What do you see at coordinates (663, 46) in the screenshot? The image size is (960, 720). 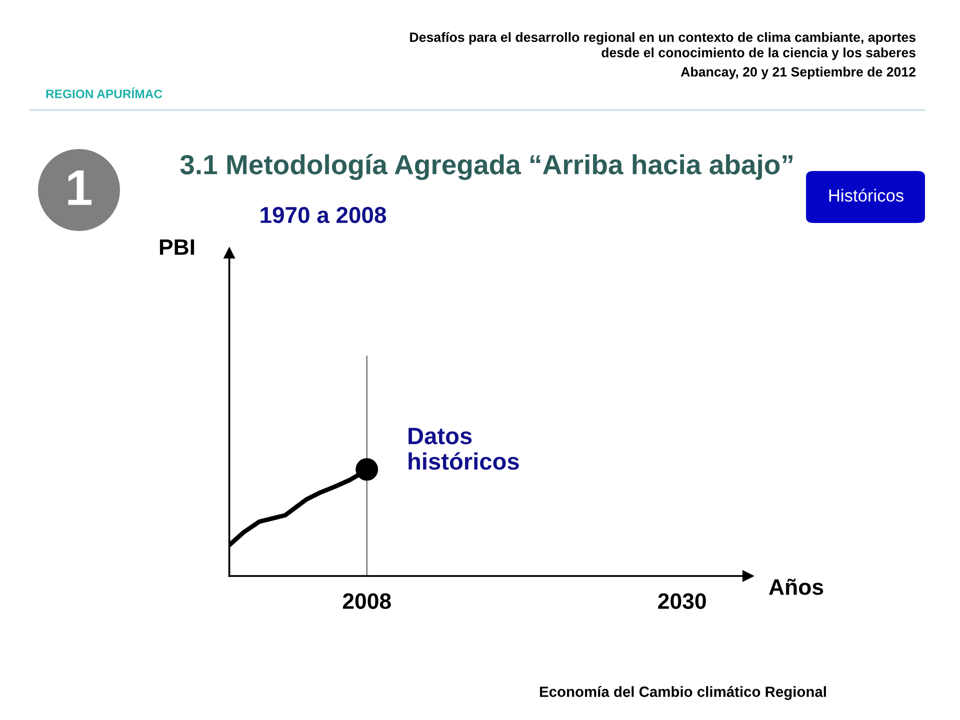 I see `text: Desafíos para el desarrollo regional en un contexto de clima cambiante, aportes desde el conocimiento de la ciencia y los saberes` at bounding box center [663, 46].